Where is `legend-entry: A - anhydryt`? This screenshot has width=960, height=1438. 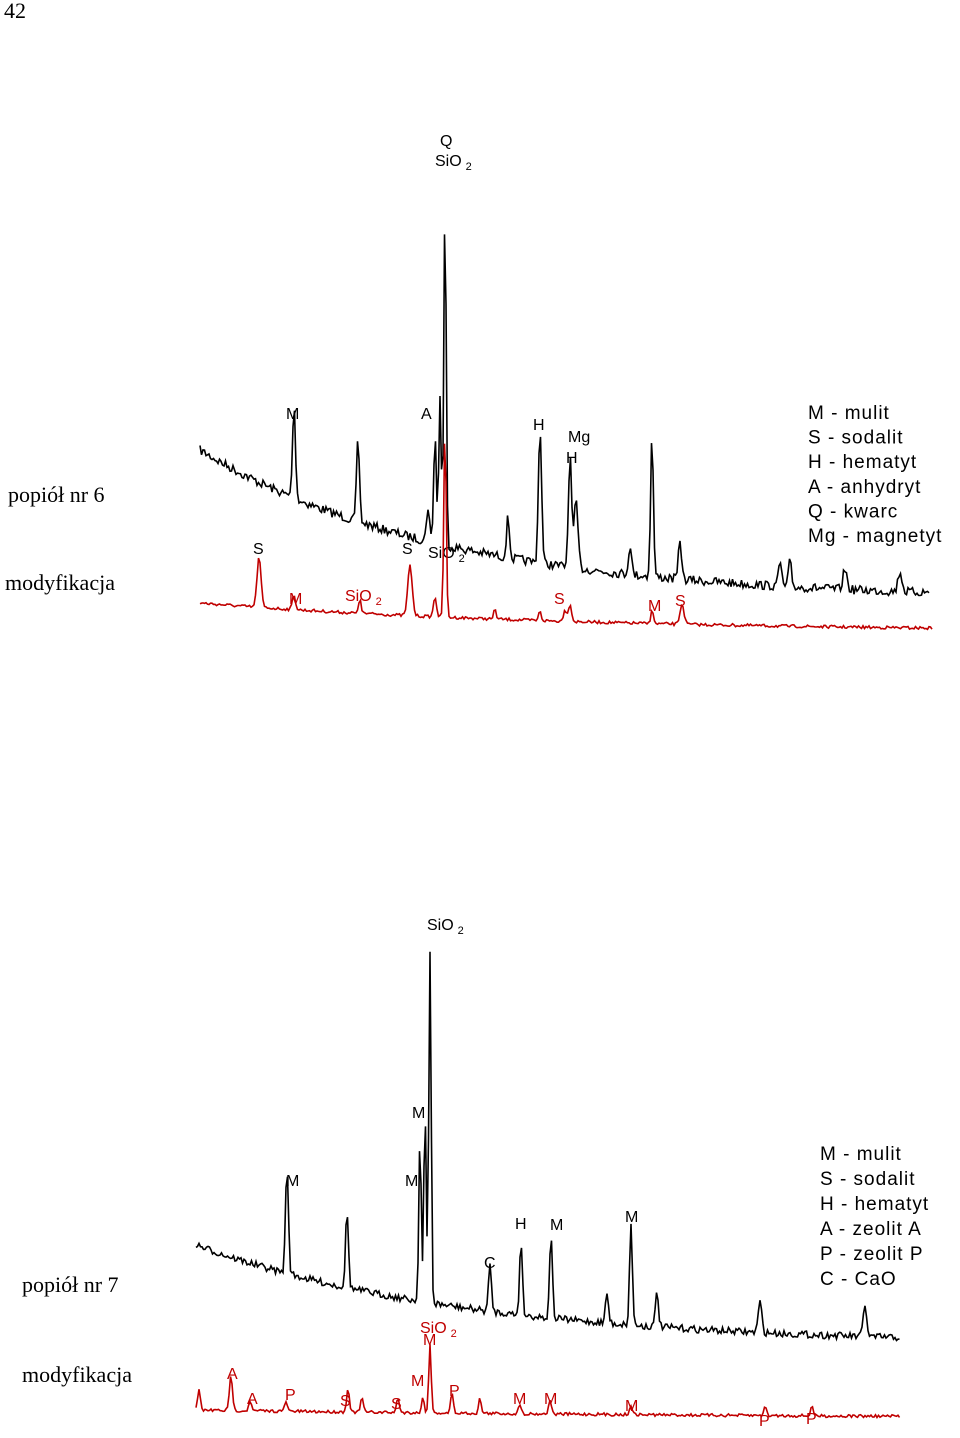
legend-entry: A - anhydryt is located at coordinates (864, 487).